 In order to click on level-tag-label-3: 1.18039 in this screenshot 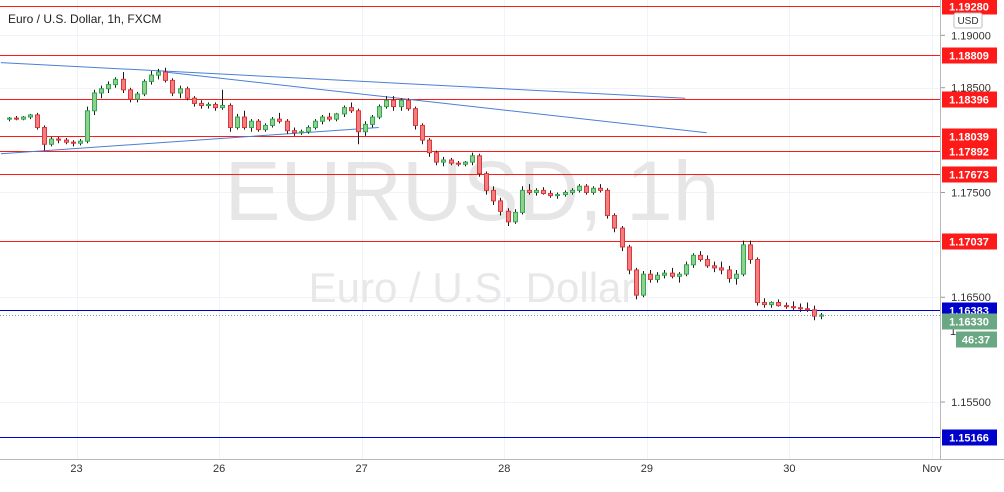, I will do `click(969, 138)`.